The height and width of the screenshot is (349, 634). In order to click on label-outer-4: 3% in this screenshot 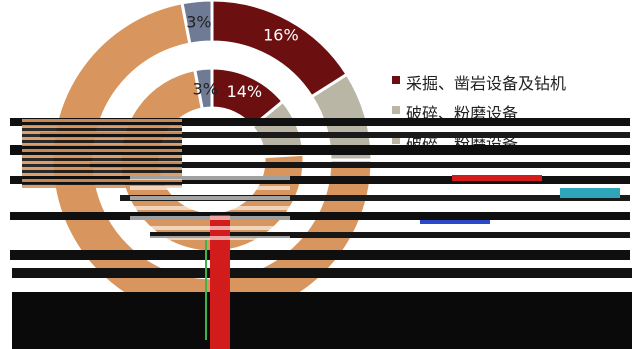, I will do `click(198, 22)`.